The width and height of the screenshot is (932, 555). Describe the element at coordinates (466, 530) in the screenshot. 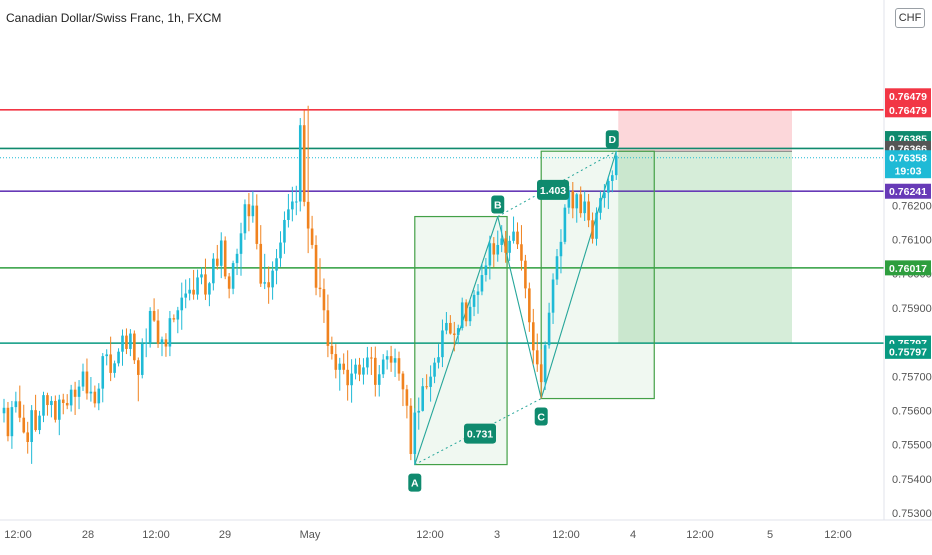

I see `time-axis: 12:00 28 12:00 29 May 12:00 3 12:00 4 12:00 5 12:00` at that location.